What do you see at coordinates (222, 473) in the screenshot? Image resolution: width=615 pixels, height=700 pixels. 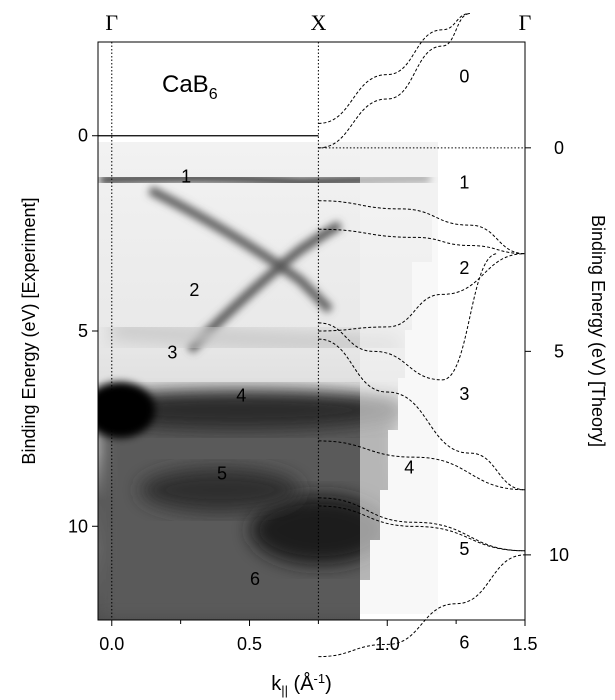 I see `band-label-experiment: 5` at bounding box center [222, 473].